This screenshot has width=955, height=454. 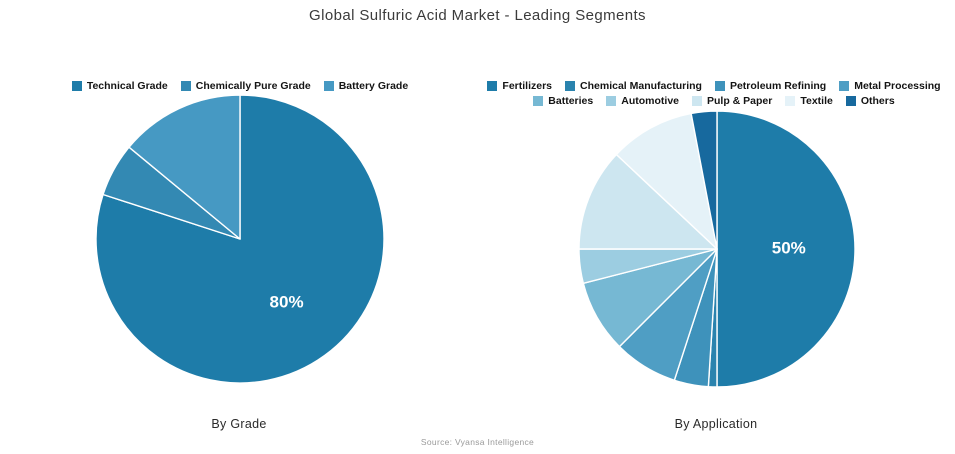 I want to click on legend-item-chemical-manufacturing: Chemical Manufacturing, so click(x=633, y=86).